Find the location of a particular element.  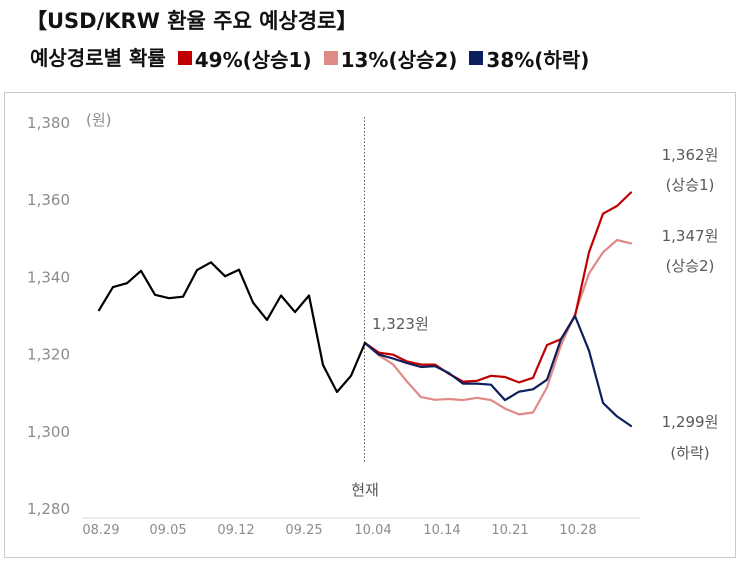

x-tick-label: 09.05 is located at coordinates (167, 530).